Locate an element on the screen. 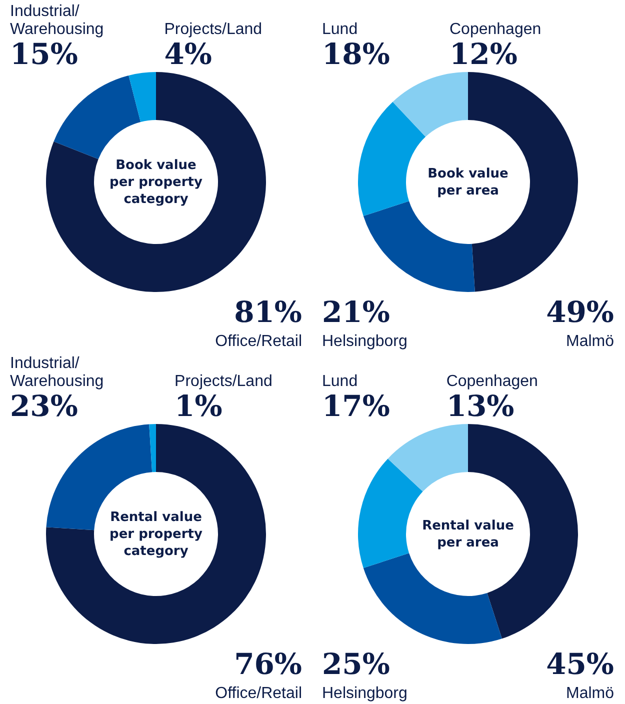  data-label: 25% is located at coordinates (356, 664).